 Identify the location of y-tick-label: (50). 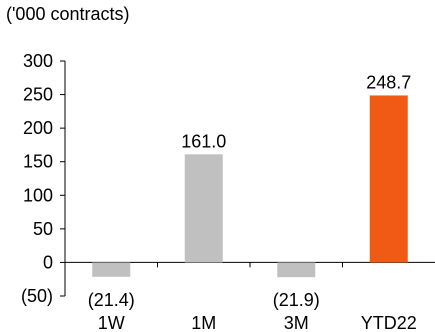
(37, 296).